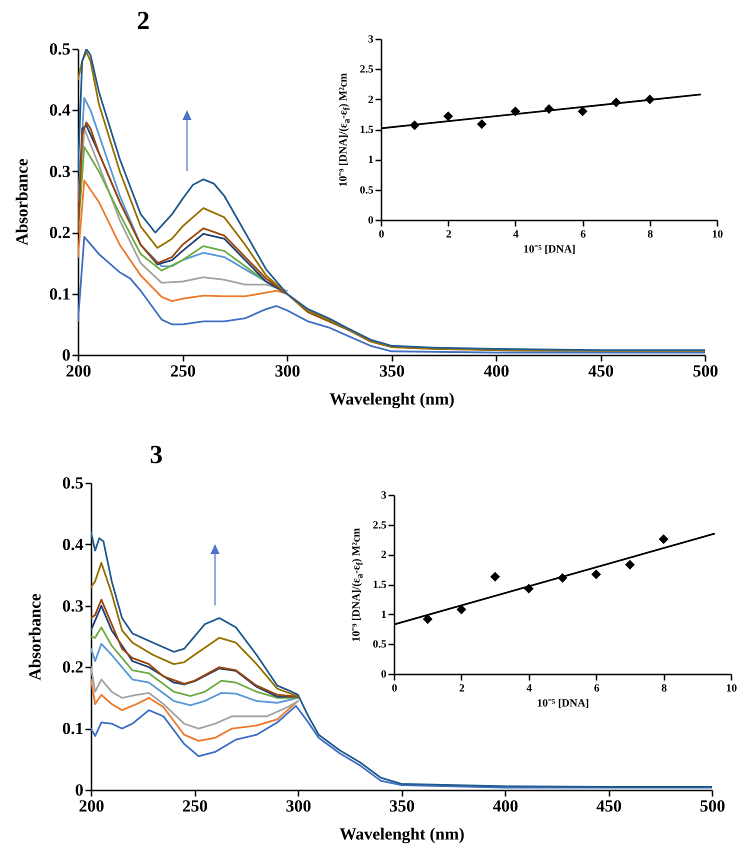  I want to click on chart-title: 2, so click(143, 20).